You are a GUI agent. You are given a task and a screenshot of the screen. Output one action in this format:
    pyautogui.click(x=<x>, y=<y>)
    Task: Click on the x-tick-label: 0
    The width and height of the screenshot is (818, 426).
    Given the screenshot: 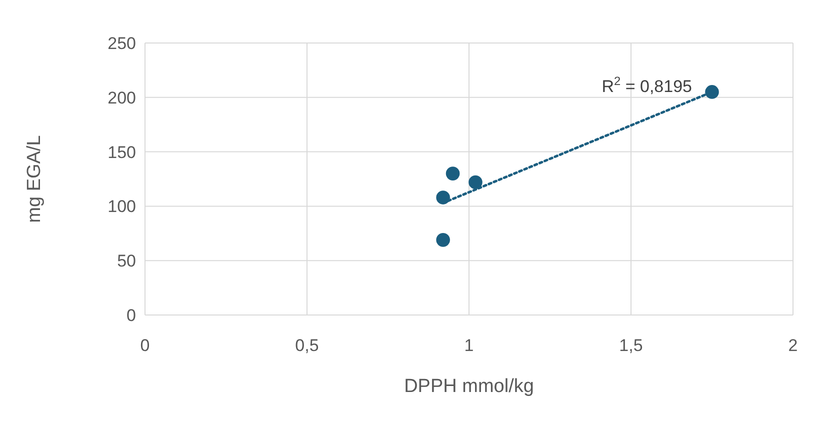 What is the action you would take?
    pyautogui.click(x=145, y=345)
    